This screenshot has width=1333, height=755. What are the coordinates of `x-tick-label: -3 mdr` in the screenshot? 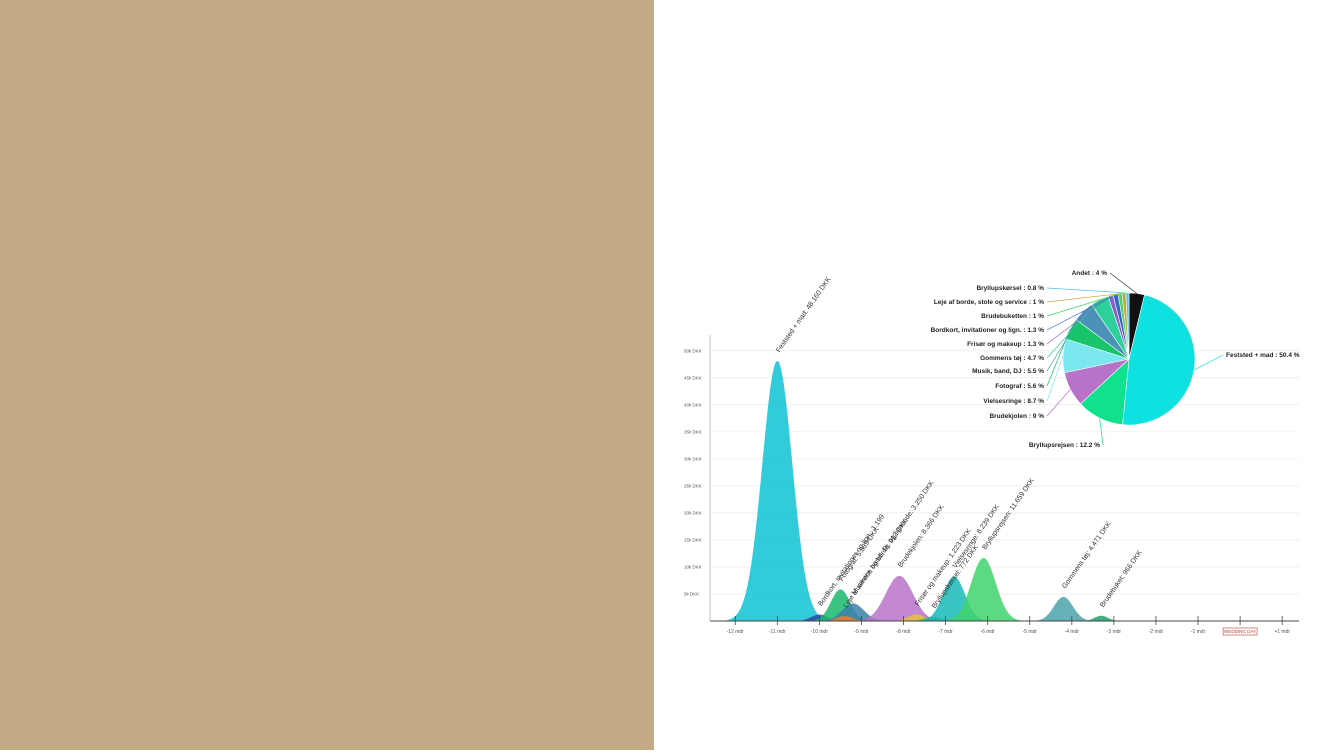 It's located at (1114, 632).